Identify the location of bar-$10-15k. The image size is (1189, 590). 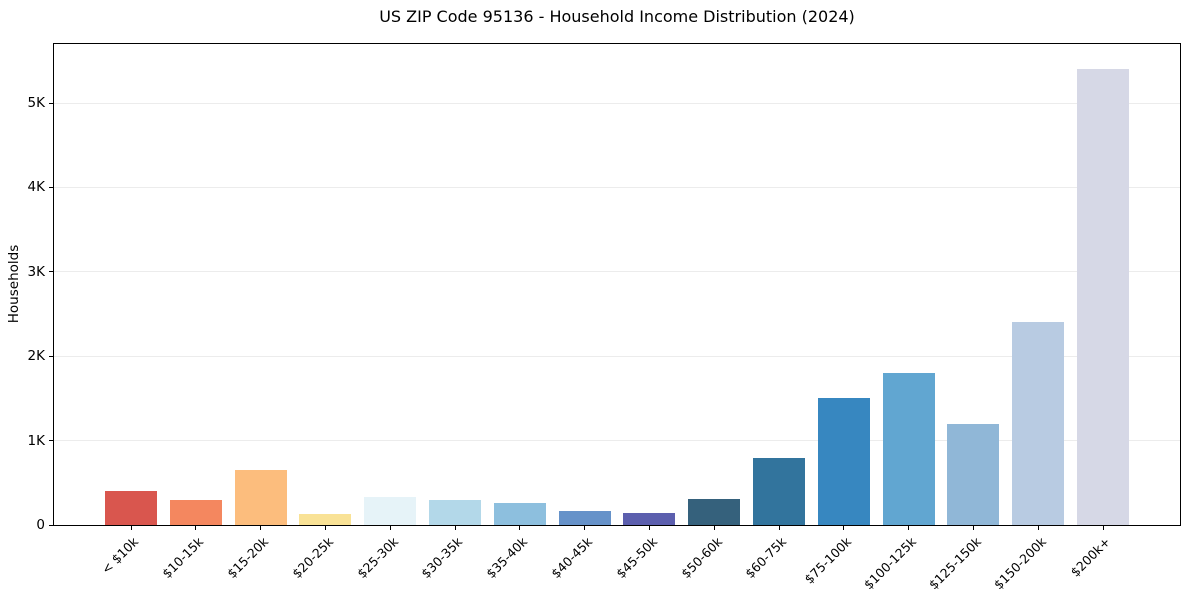
(195, 512).